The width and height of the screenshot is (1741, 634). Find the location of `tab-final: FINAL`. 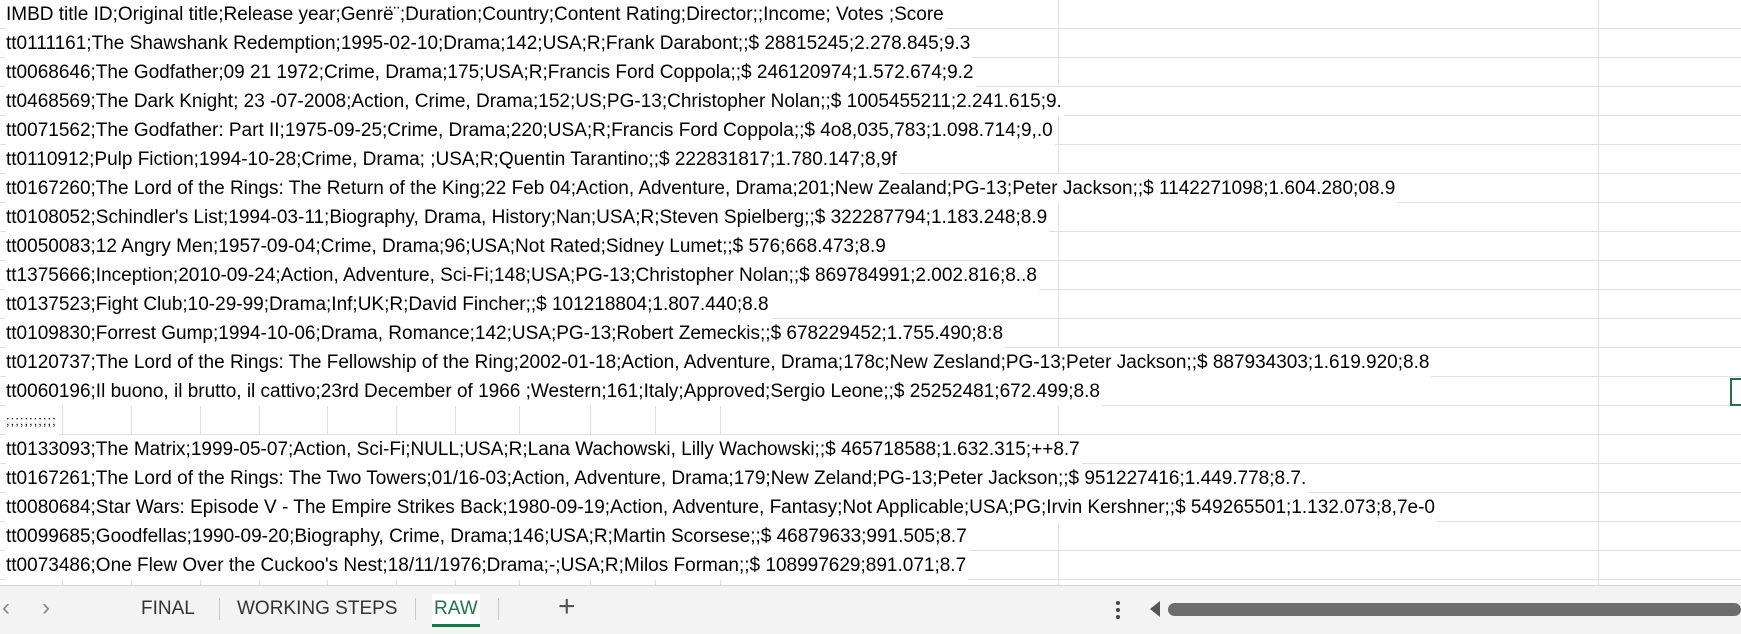

tab-final: FINAL is located at coordinates (168, 608).